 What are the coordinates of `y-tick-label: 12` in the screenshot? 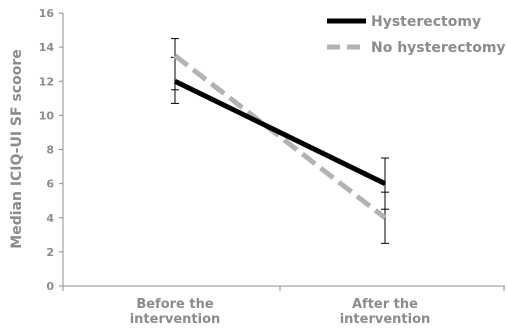 It's located at (46, 81).